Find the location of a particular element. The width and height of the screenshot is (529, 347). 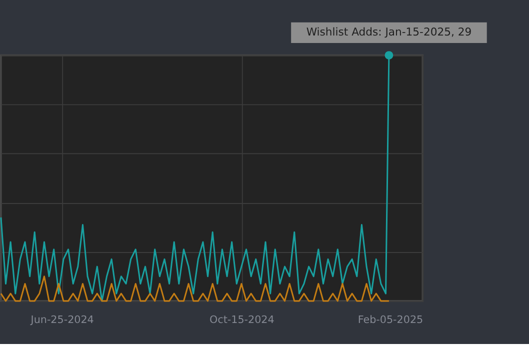

x-tick-label: Jun-25-2024 is located at coordinates (62, 320).